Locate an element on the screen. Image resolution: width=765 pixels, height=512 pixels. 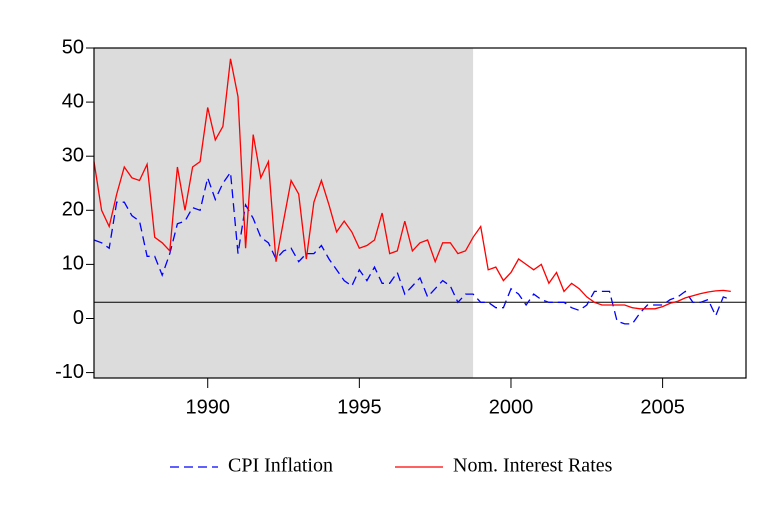
y-tick-label: 10 is located at coordinates (73, 264).